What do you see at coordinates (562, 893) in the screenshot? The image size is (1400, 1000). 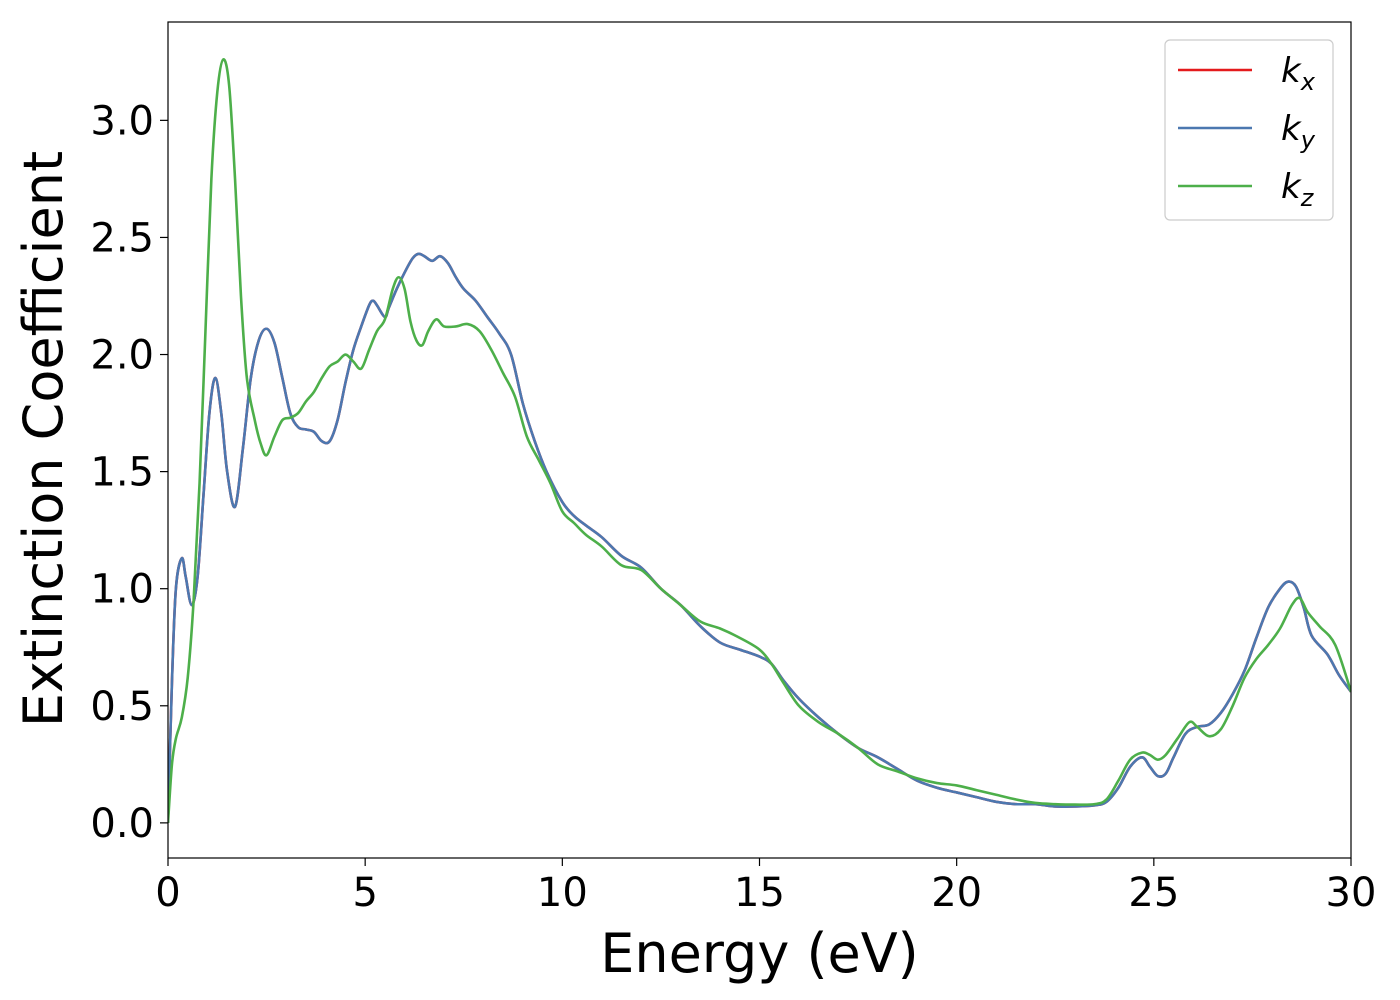 I see `x-tick-label: 10` at bounding box center [562, 893].